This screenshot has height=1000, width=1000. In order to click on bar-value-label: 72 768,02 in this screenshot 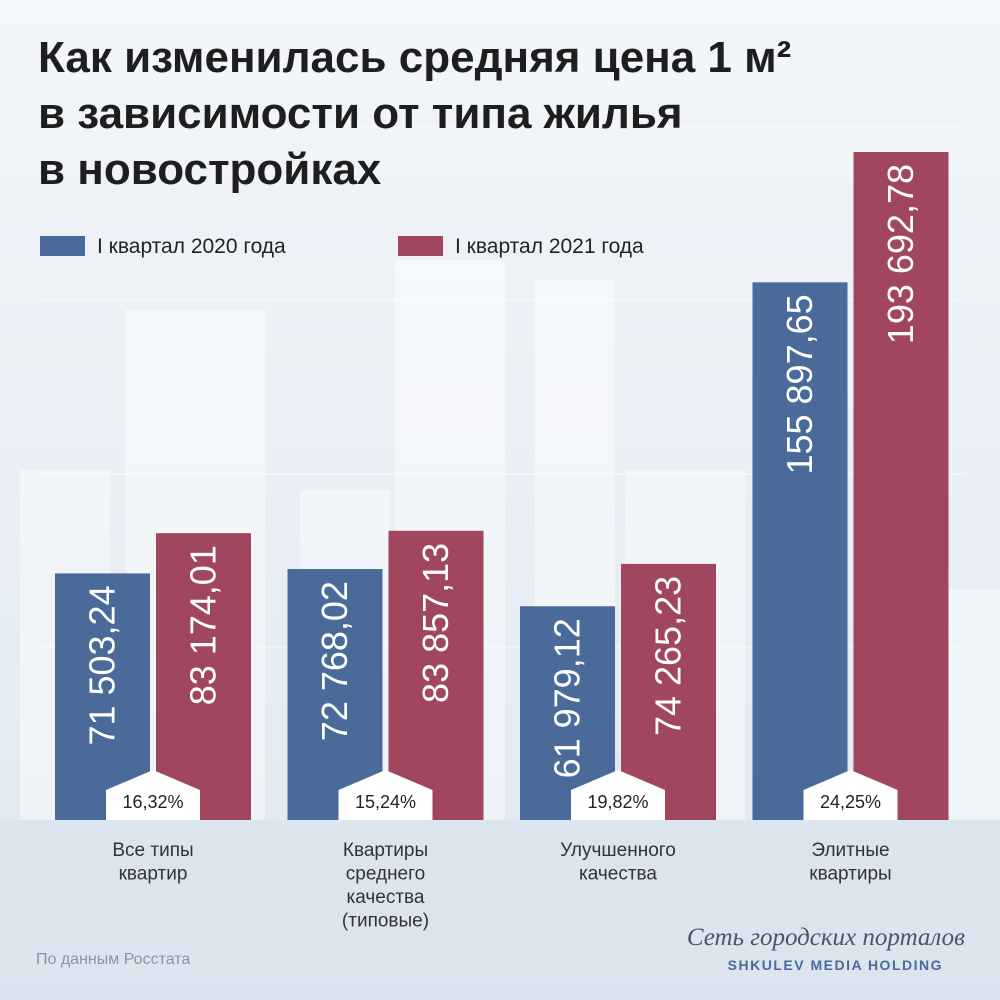, I will do `click(334, 661)`.